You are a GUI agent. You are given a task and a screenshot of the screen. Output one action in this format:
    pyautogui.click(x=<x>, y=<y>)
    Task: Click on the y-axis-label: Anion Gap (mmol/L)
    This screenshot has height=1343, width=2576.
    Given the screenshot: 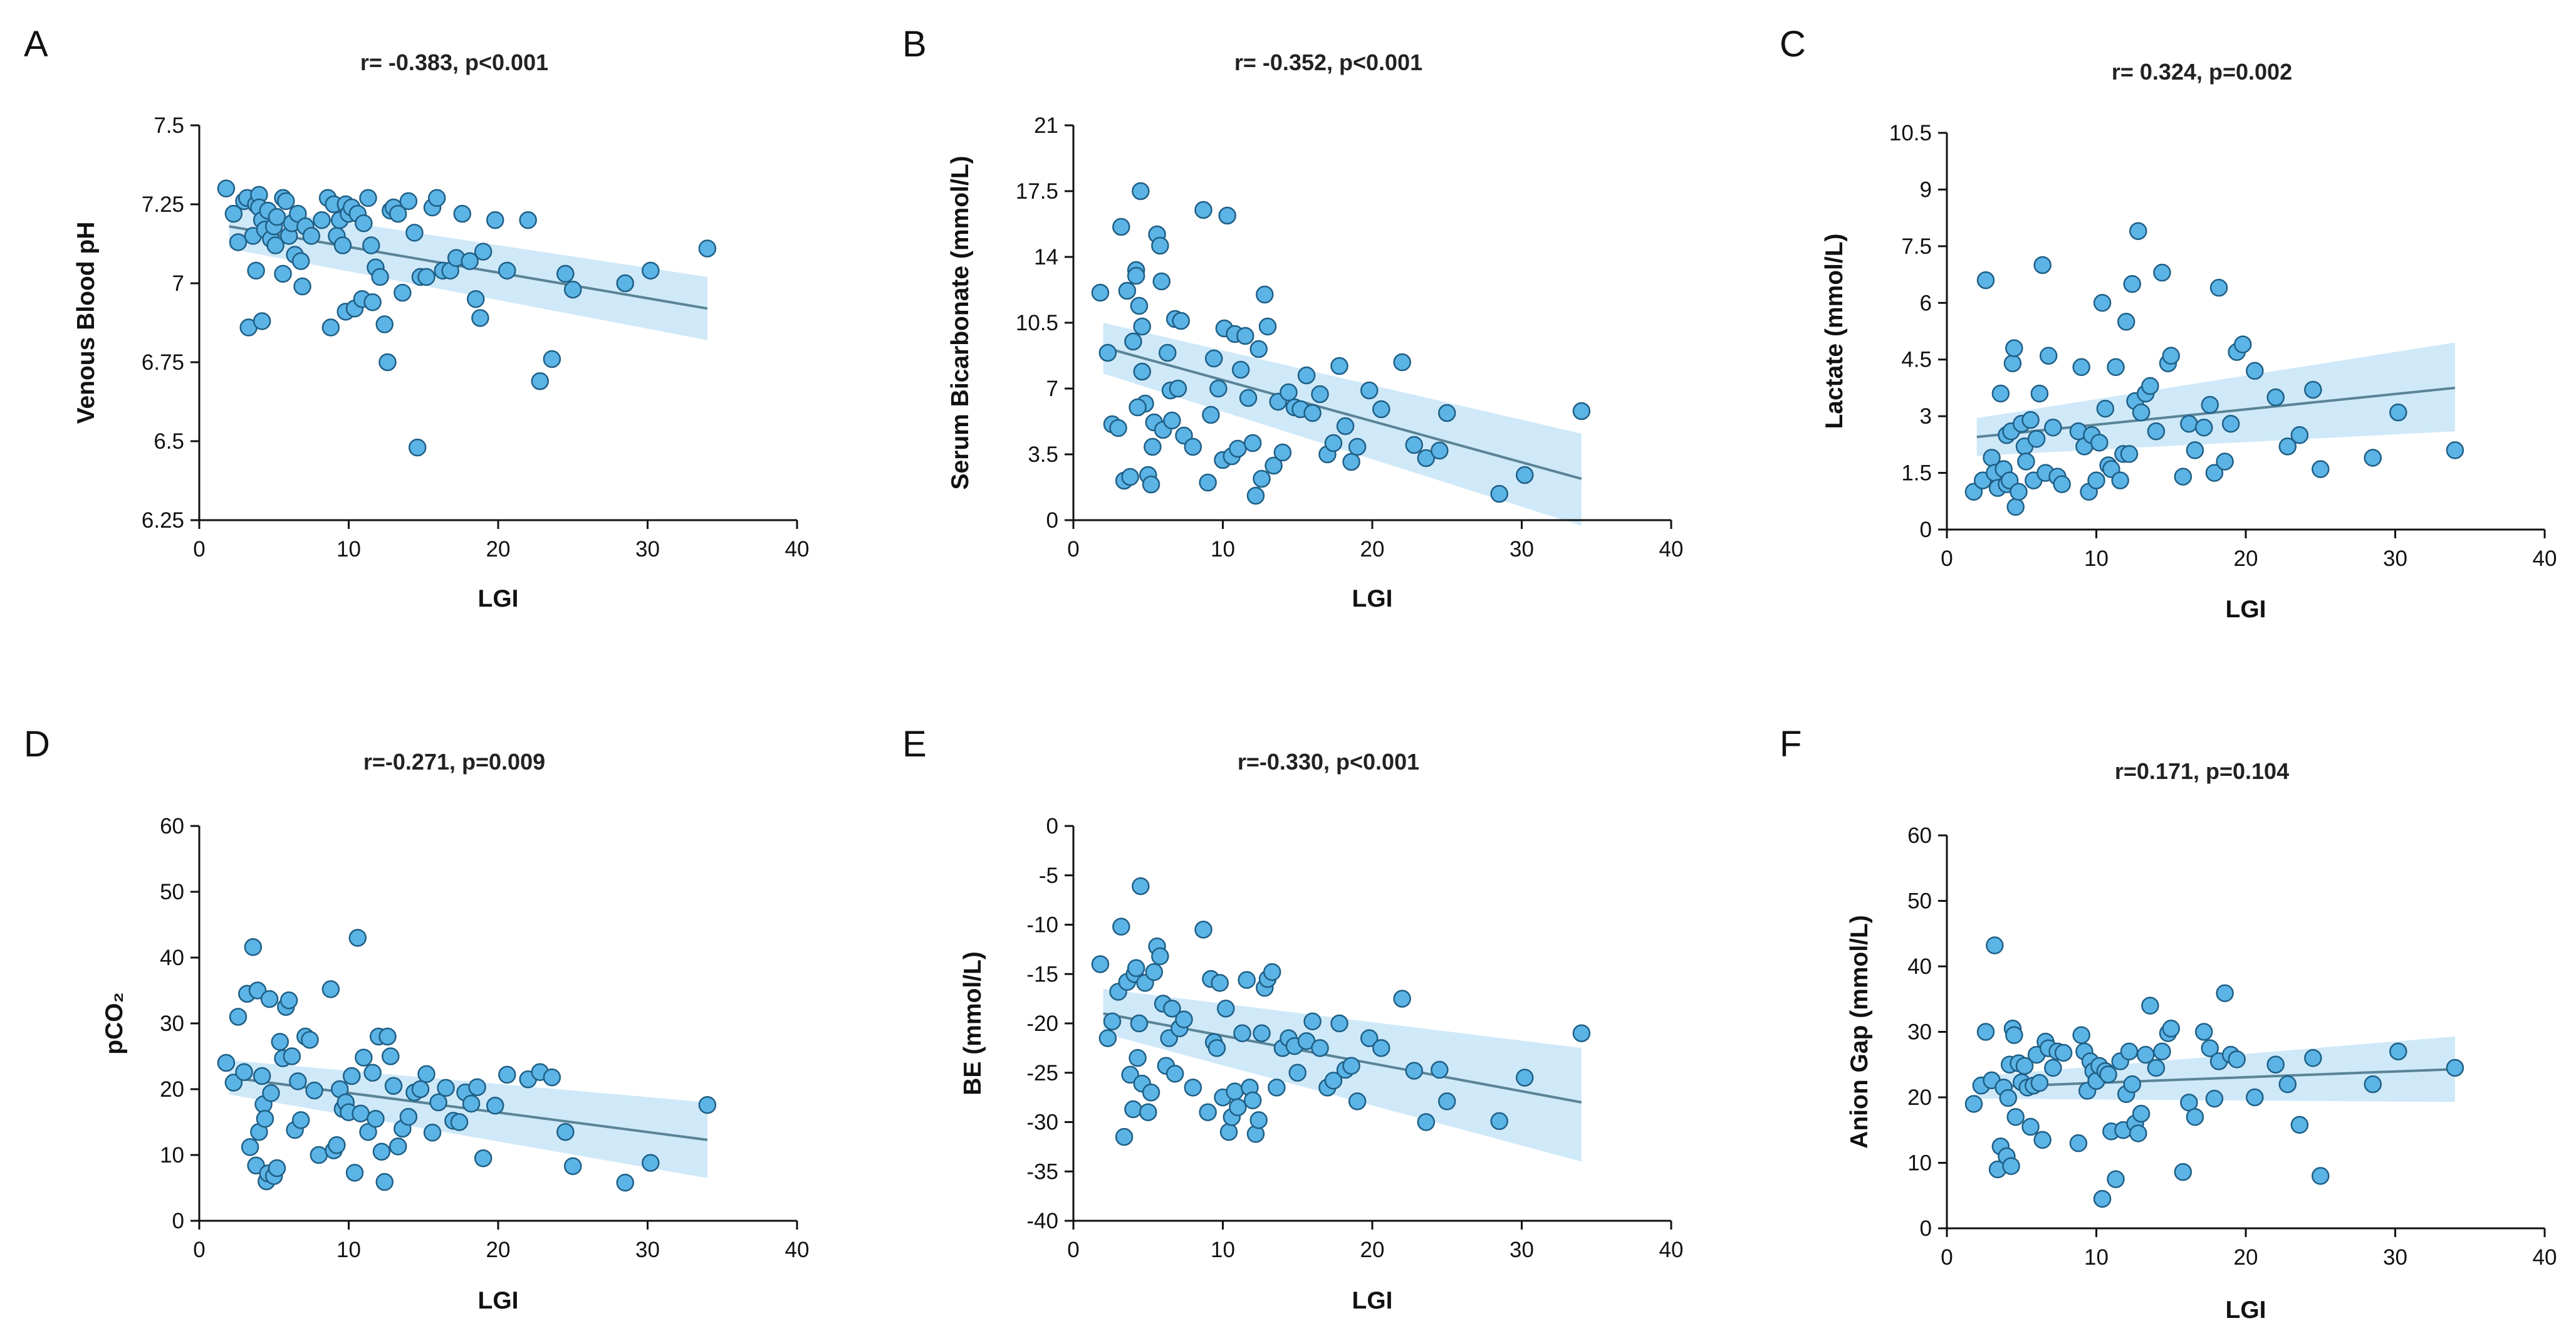 What is the action you would take?
    pyautogui.click(x=1859, y=1032)
    